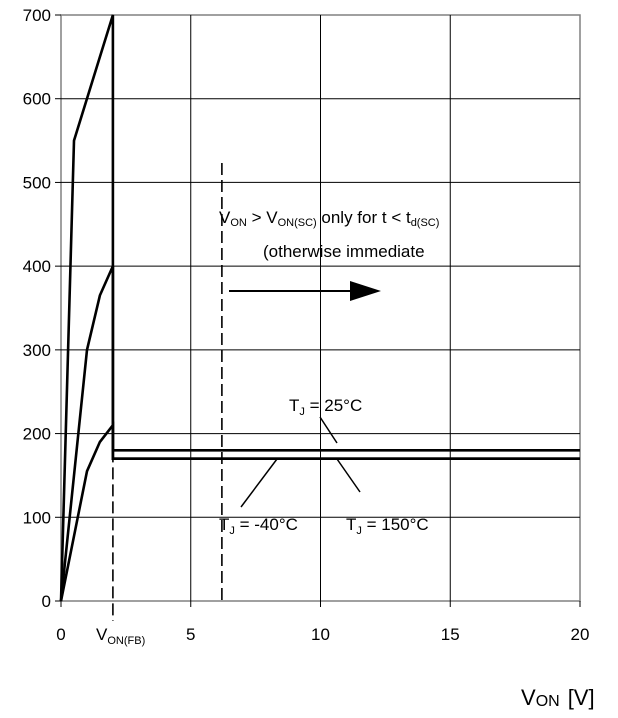  Describe the element at coordinates (325, 407) in the screenshot. I see `tj-25-label: TJ = 25°C` at that location.